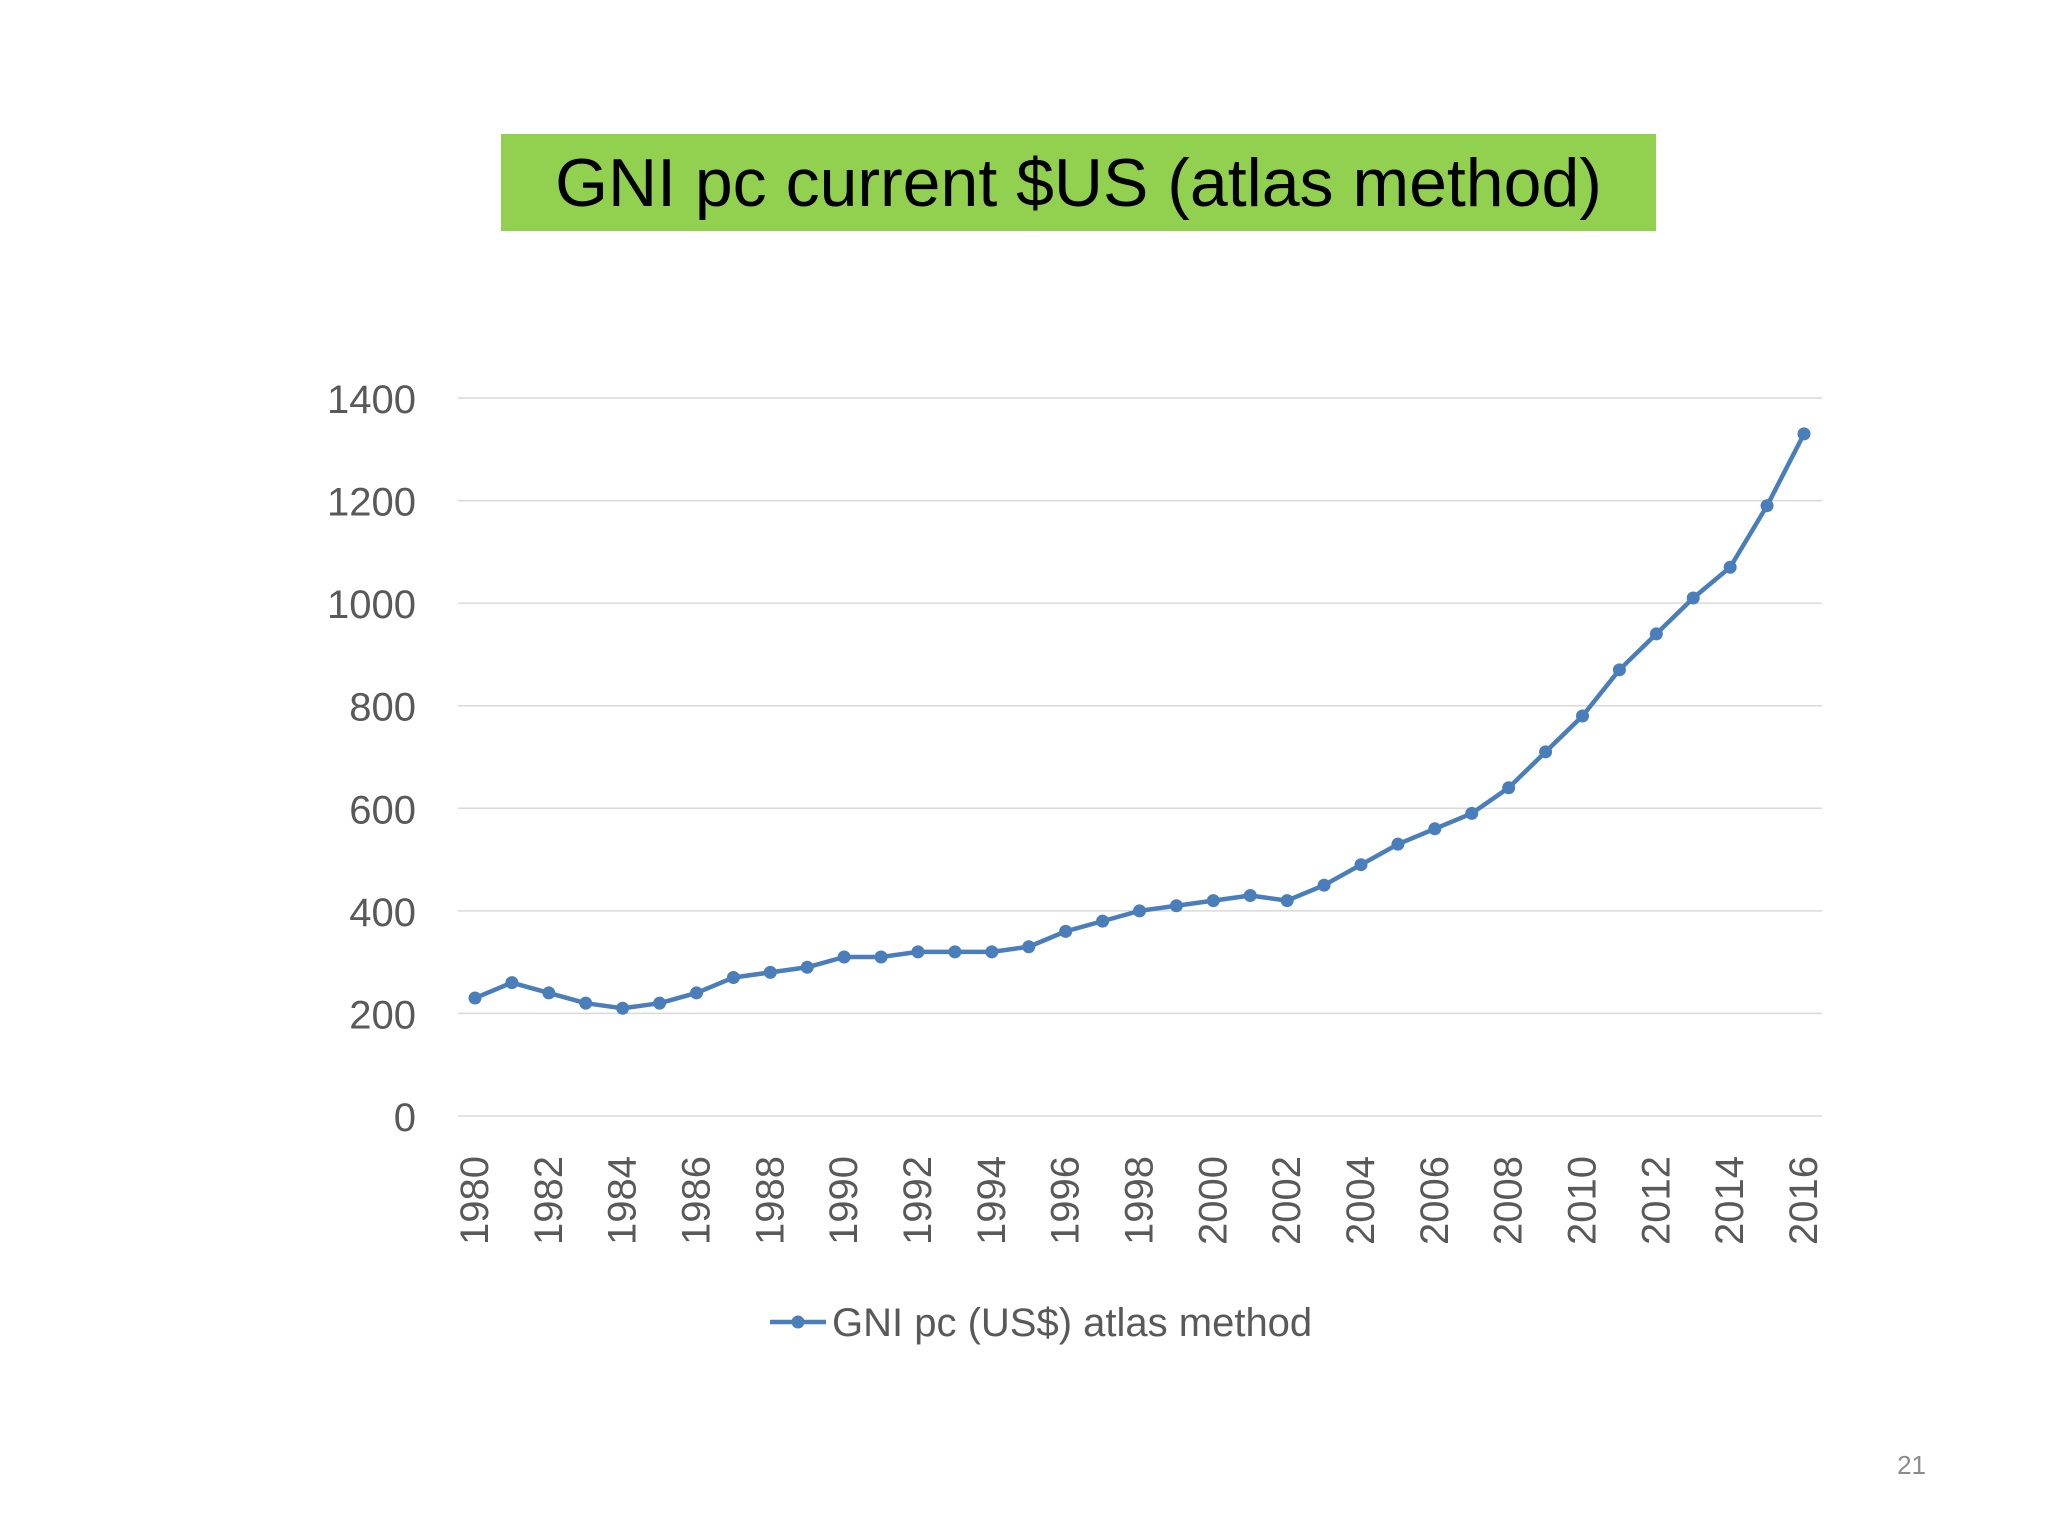 This screenshot has width=2048, height=1536. What do you see at coordinates (1398, 844) in the screenshot?
I see `data-point-2005` at bounding box center [1398, 844].